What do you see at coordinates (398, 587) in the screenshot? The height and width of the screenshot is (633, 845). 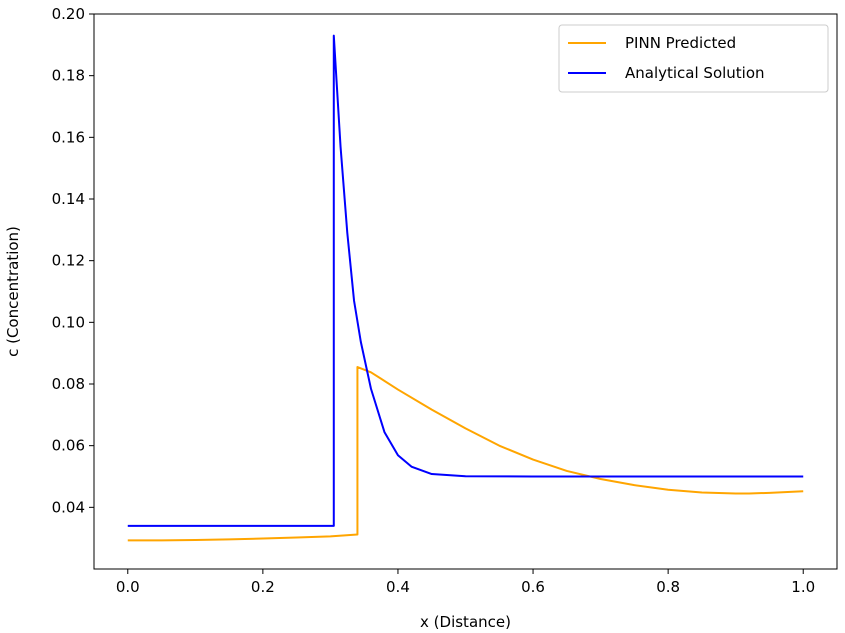 I see `x-tick-label: 0.4` at bounding box center [398, 587].